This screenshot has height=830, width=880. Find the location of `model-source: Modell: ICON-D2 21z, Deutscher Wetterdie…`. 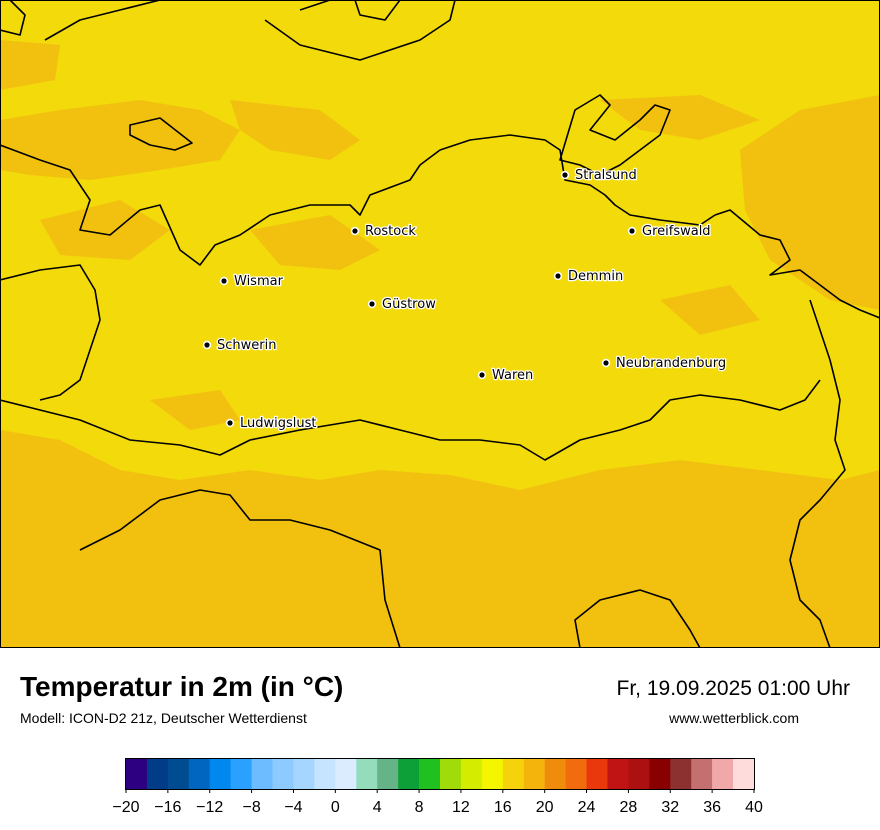

model-source: Modell: ICON-D2 21z, Deutscher Wetterdie… is located at coordinates (163, 718).